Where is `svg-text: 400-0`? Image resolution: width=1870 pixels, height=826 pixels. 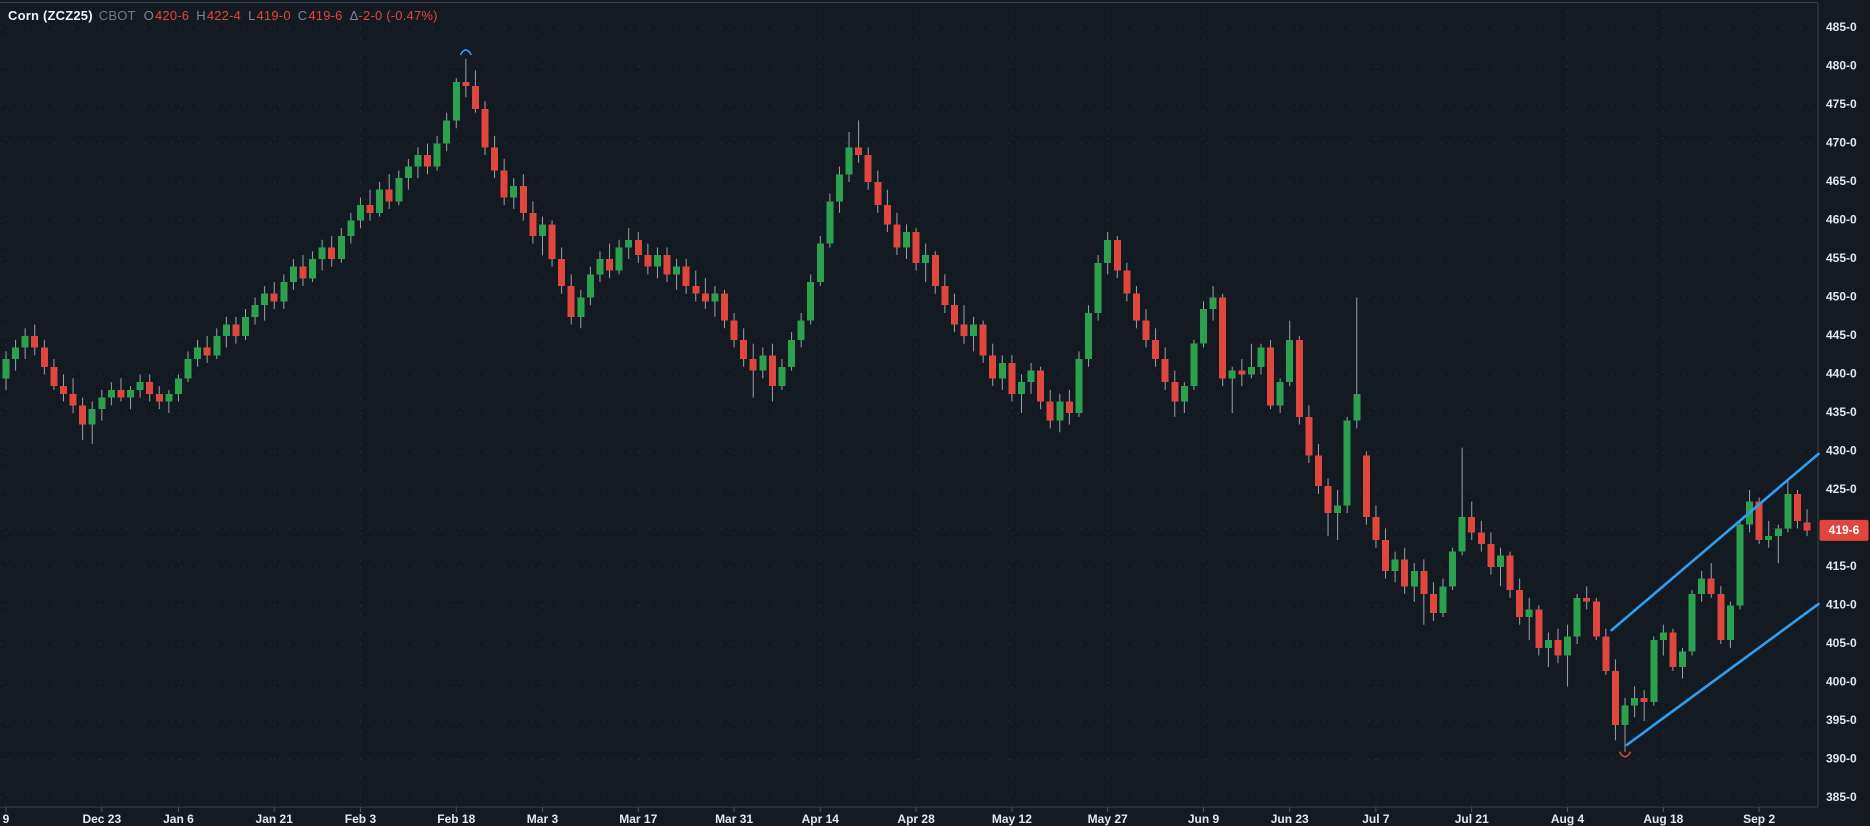
svg-text: 400-0 is located at coordinates (1841, 682).